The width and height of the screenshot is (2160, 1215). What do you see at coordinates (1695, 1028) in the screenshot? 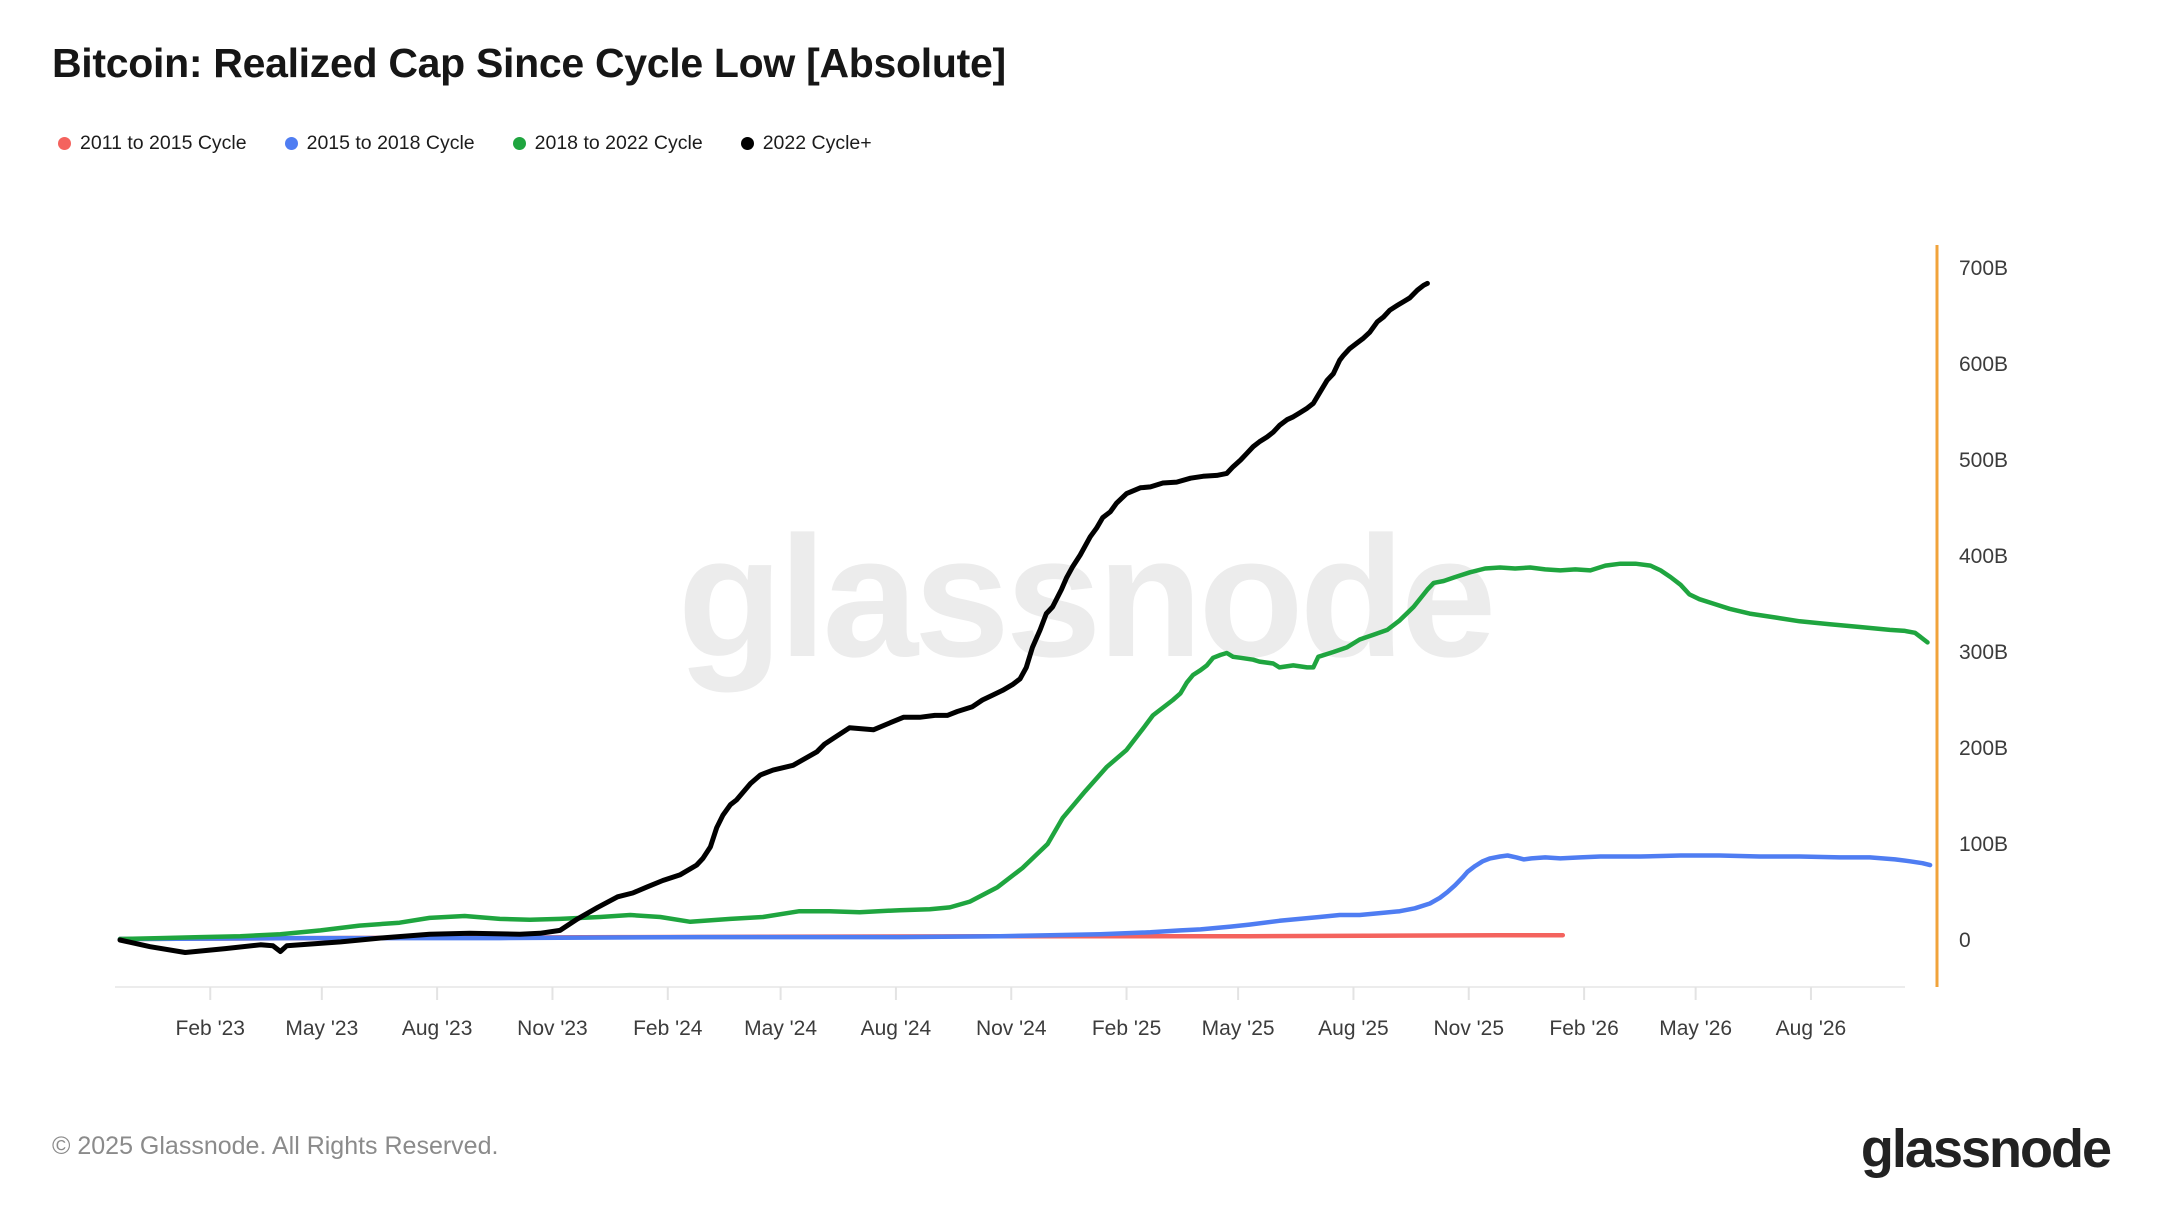
I see `x-tick-label: May '26` at bounding box center [1695, 1028].